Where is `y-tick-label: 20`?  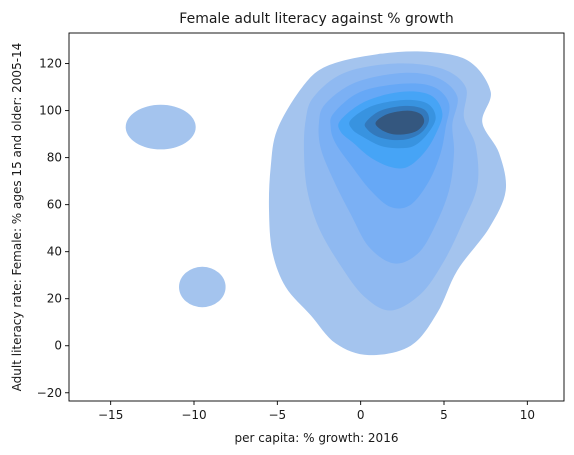 y-tick-label: 20 is located at coordinates (54, 299).